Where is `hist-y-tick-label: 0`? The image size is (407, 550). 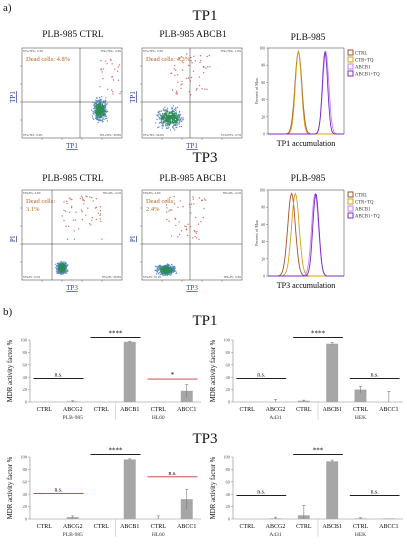
hist-y-tick-label: 0 is located at coordinates (264, 135).